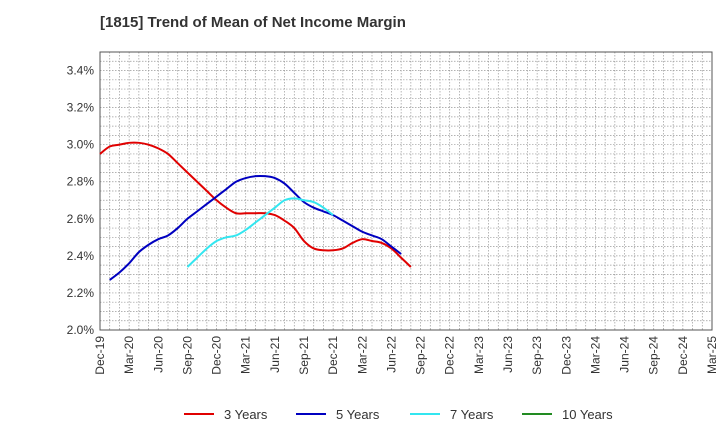 This screenshot has height=440, width=720. What do you see at coordinates (260, 232) in the screenshot?
I see `series-line-7-years` at bounding box center [260, 232].